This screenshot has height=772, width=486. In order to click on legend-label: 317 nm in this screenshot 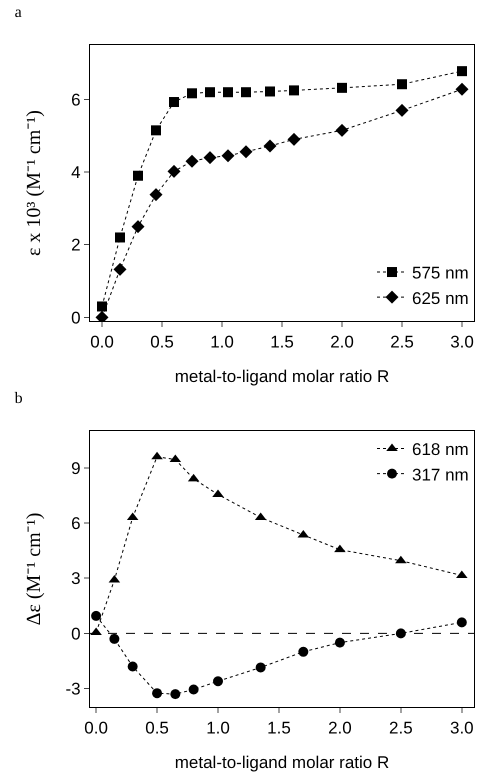, I will do `click(440, 474)`.